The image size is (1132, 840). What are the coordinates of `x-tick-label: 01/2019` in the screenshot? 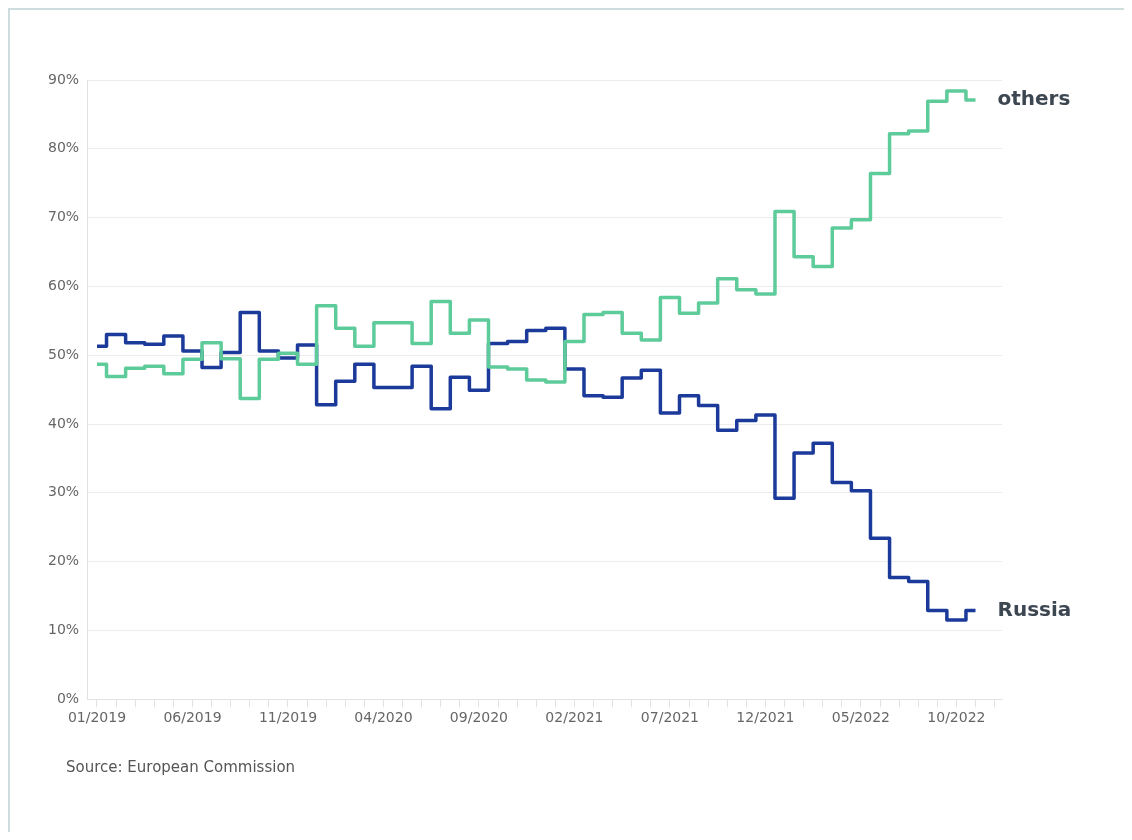 It's located at (97, 717).